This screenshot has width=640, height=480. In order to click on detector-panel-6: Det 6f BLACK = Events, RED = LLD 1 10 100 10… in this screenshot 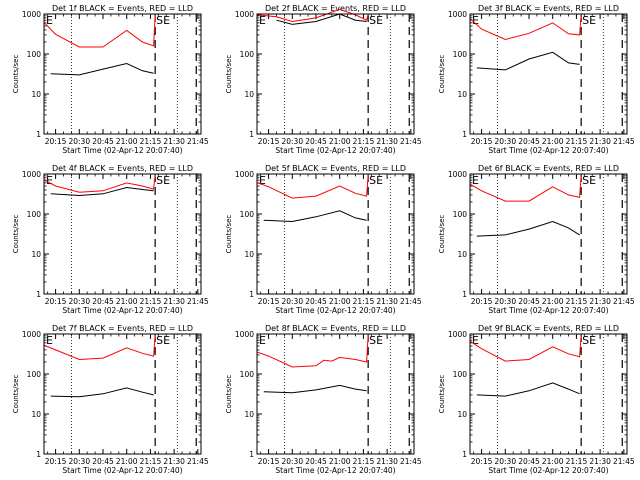, I will do `click(536, 239)`.